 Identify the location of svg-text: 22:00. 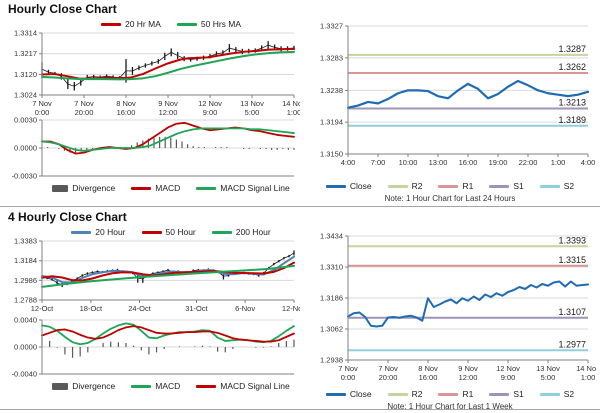
(528, 162).